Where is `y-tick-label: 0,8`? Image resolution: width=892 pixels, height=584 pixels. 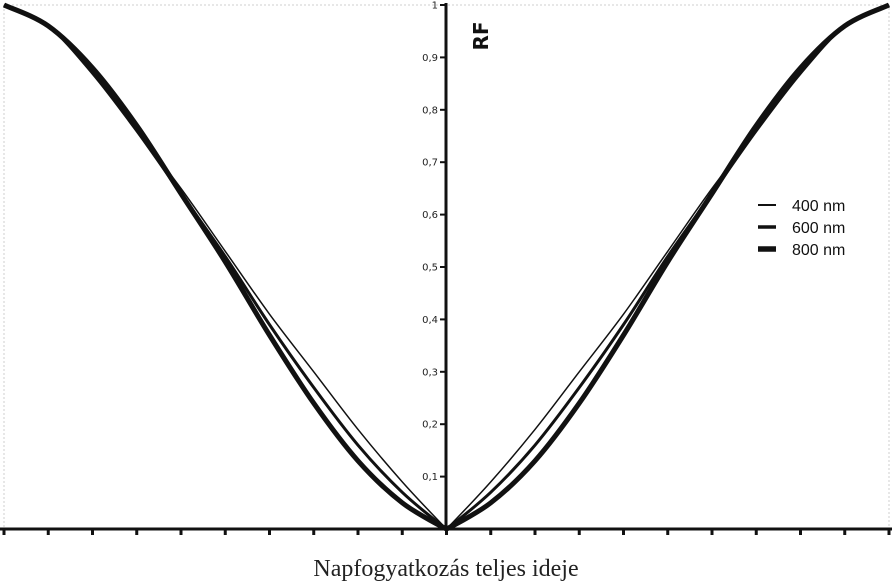 y-tick-label: 0,8 is located at coordinates (430, 110).